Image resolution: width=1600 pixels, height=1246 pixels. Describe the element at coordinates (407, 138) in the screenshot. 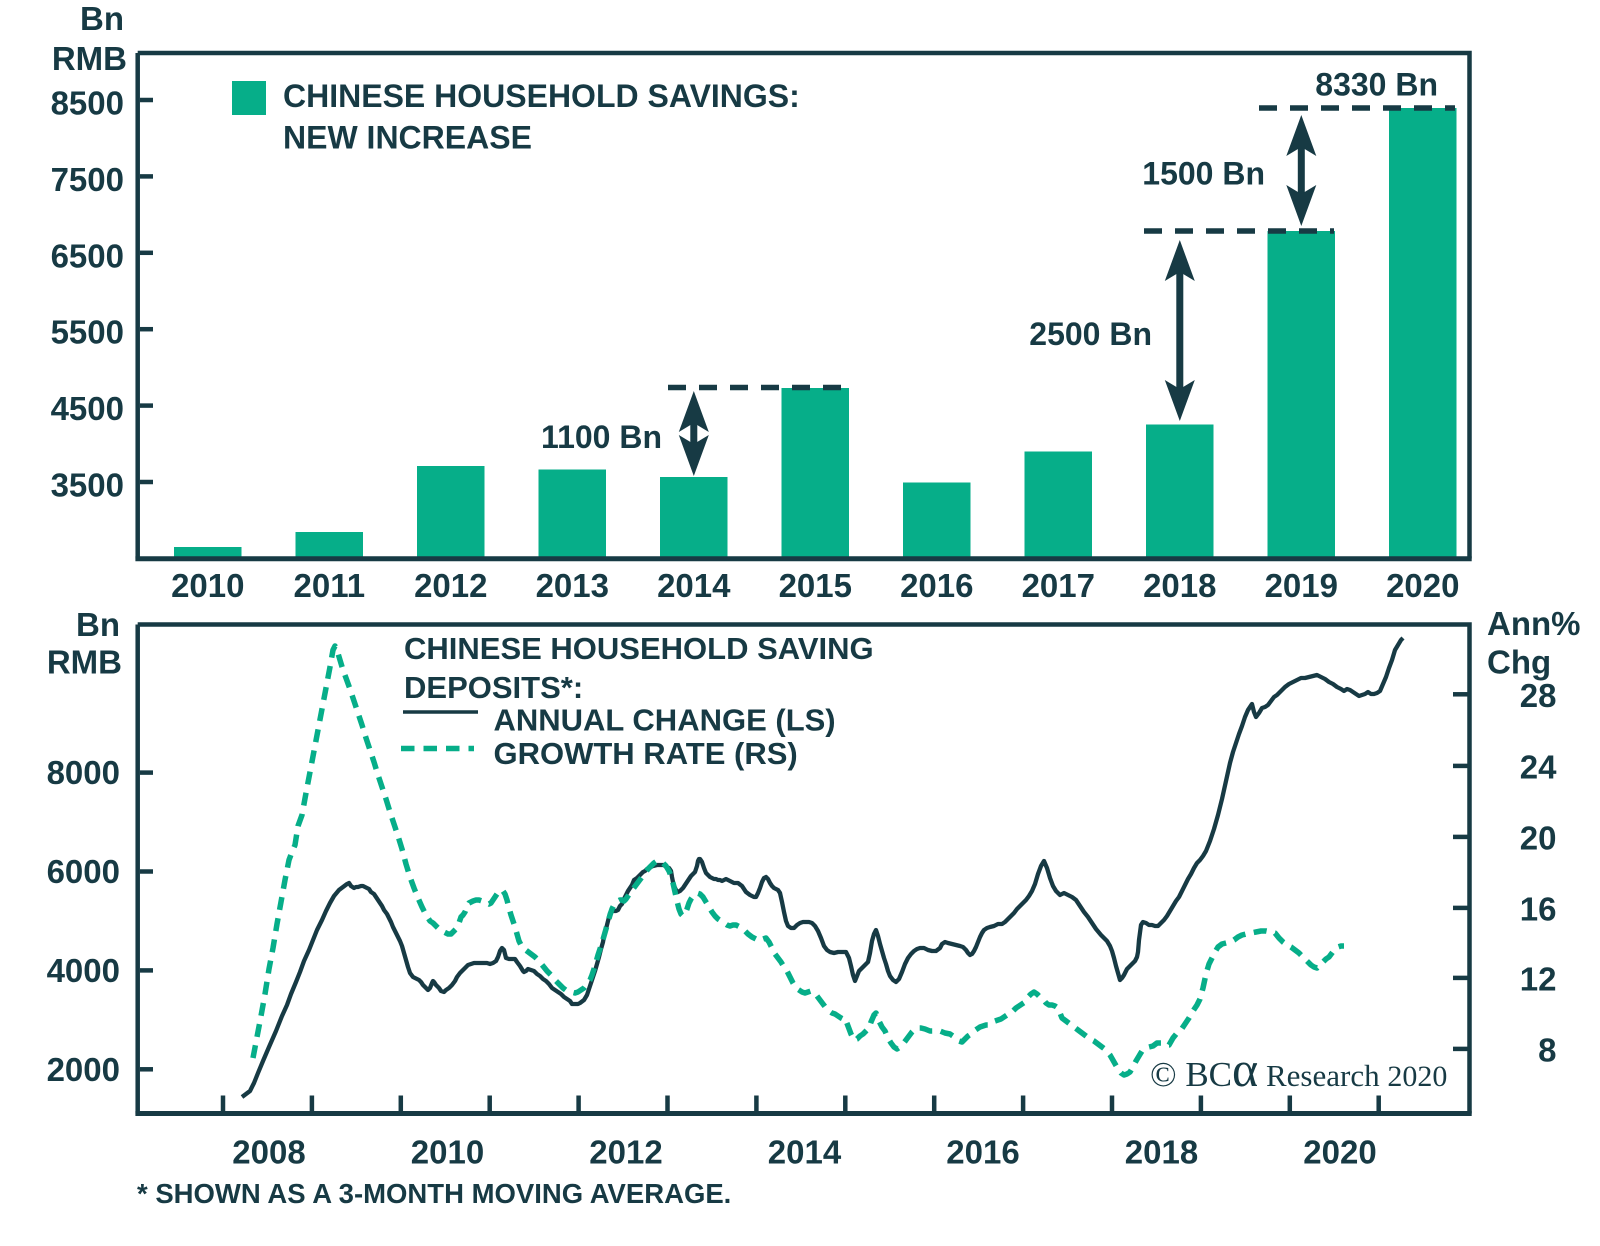

I see `svg-text: NEW INCREASE` at that location.